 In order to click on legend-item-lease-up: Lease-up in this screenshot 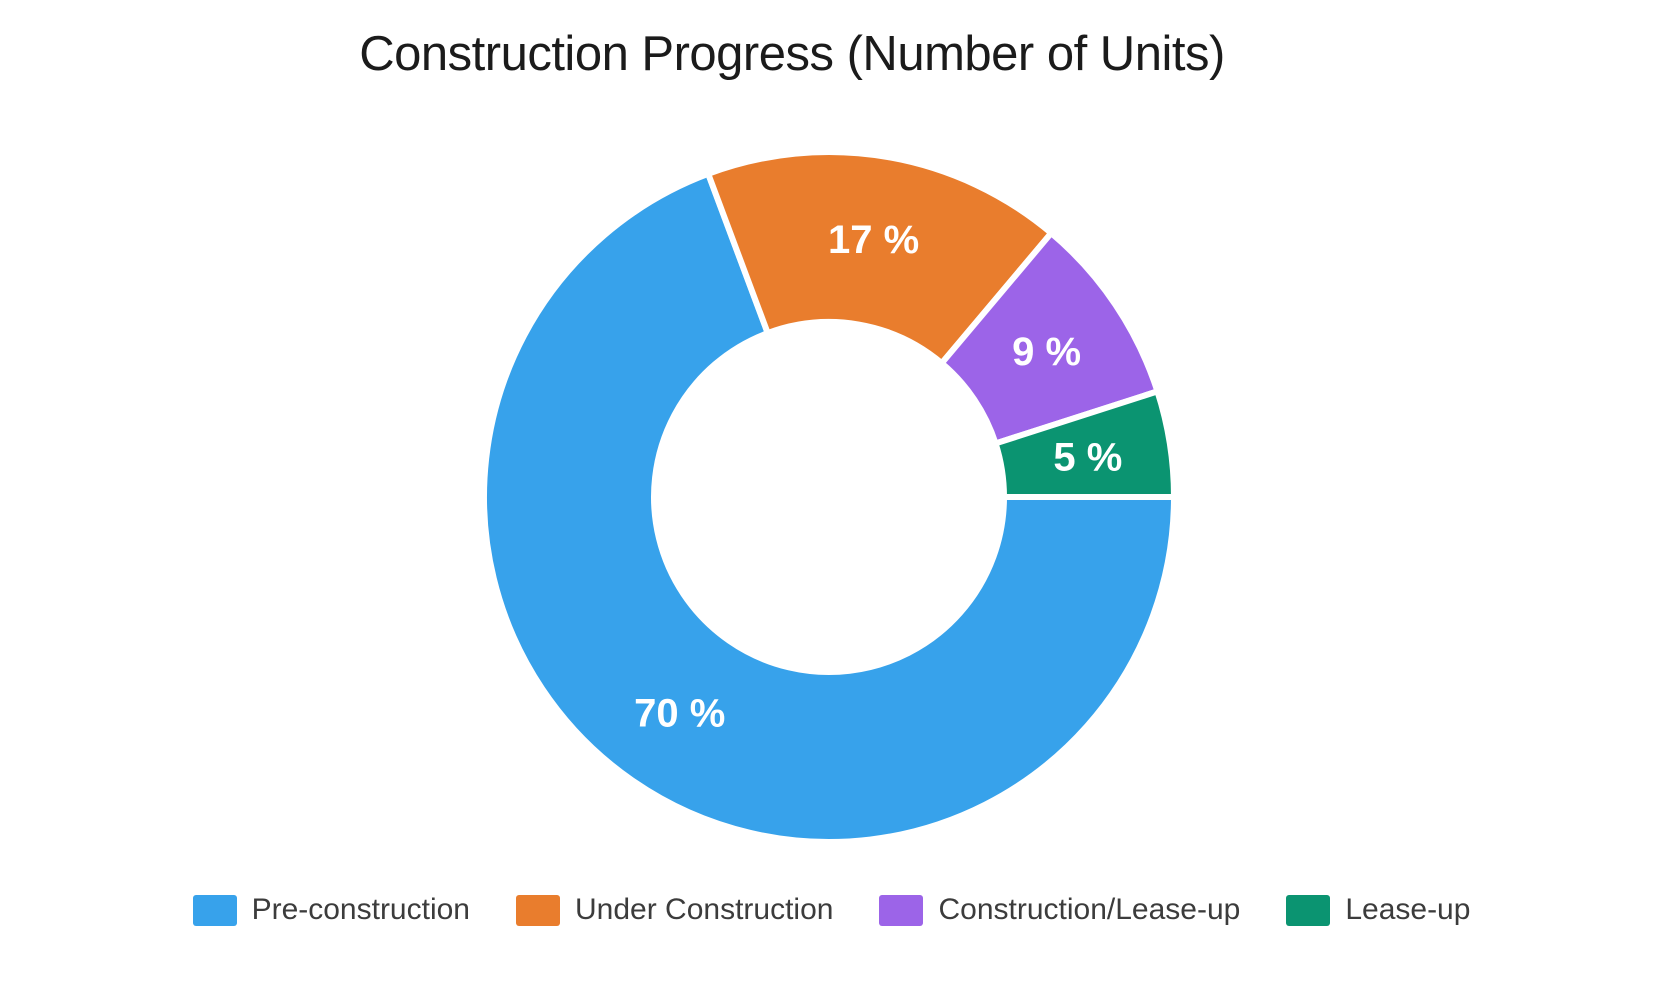, I will do `click(1378, 910)`.